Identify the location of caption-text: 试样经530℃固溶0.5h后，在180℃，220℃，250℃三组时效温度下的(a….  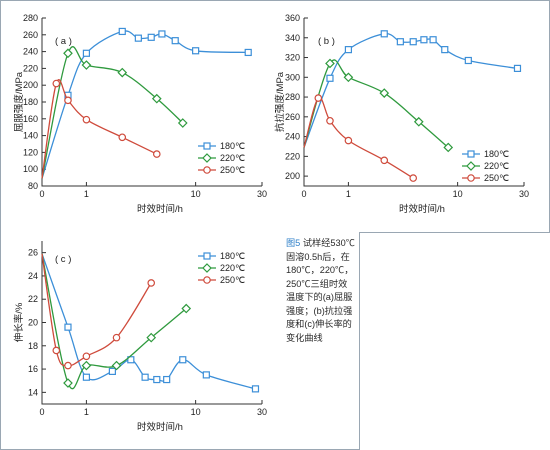
(320, 290).